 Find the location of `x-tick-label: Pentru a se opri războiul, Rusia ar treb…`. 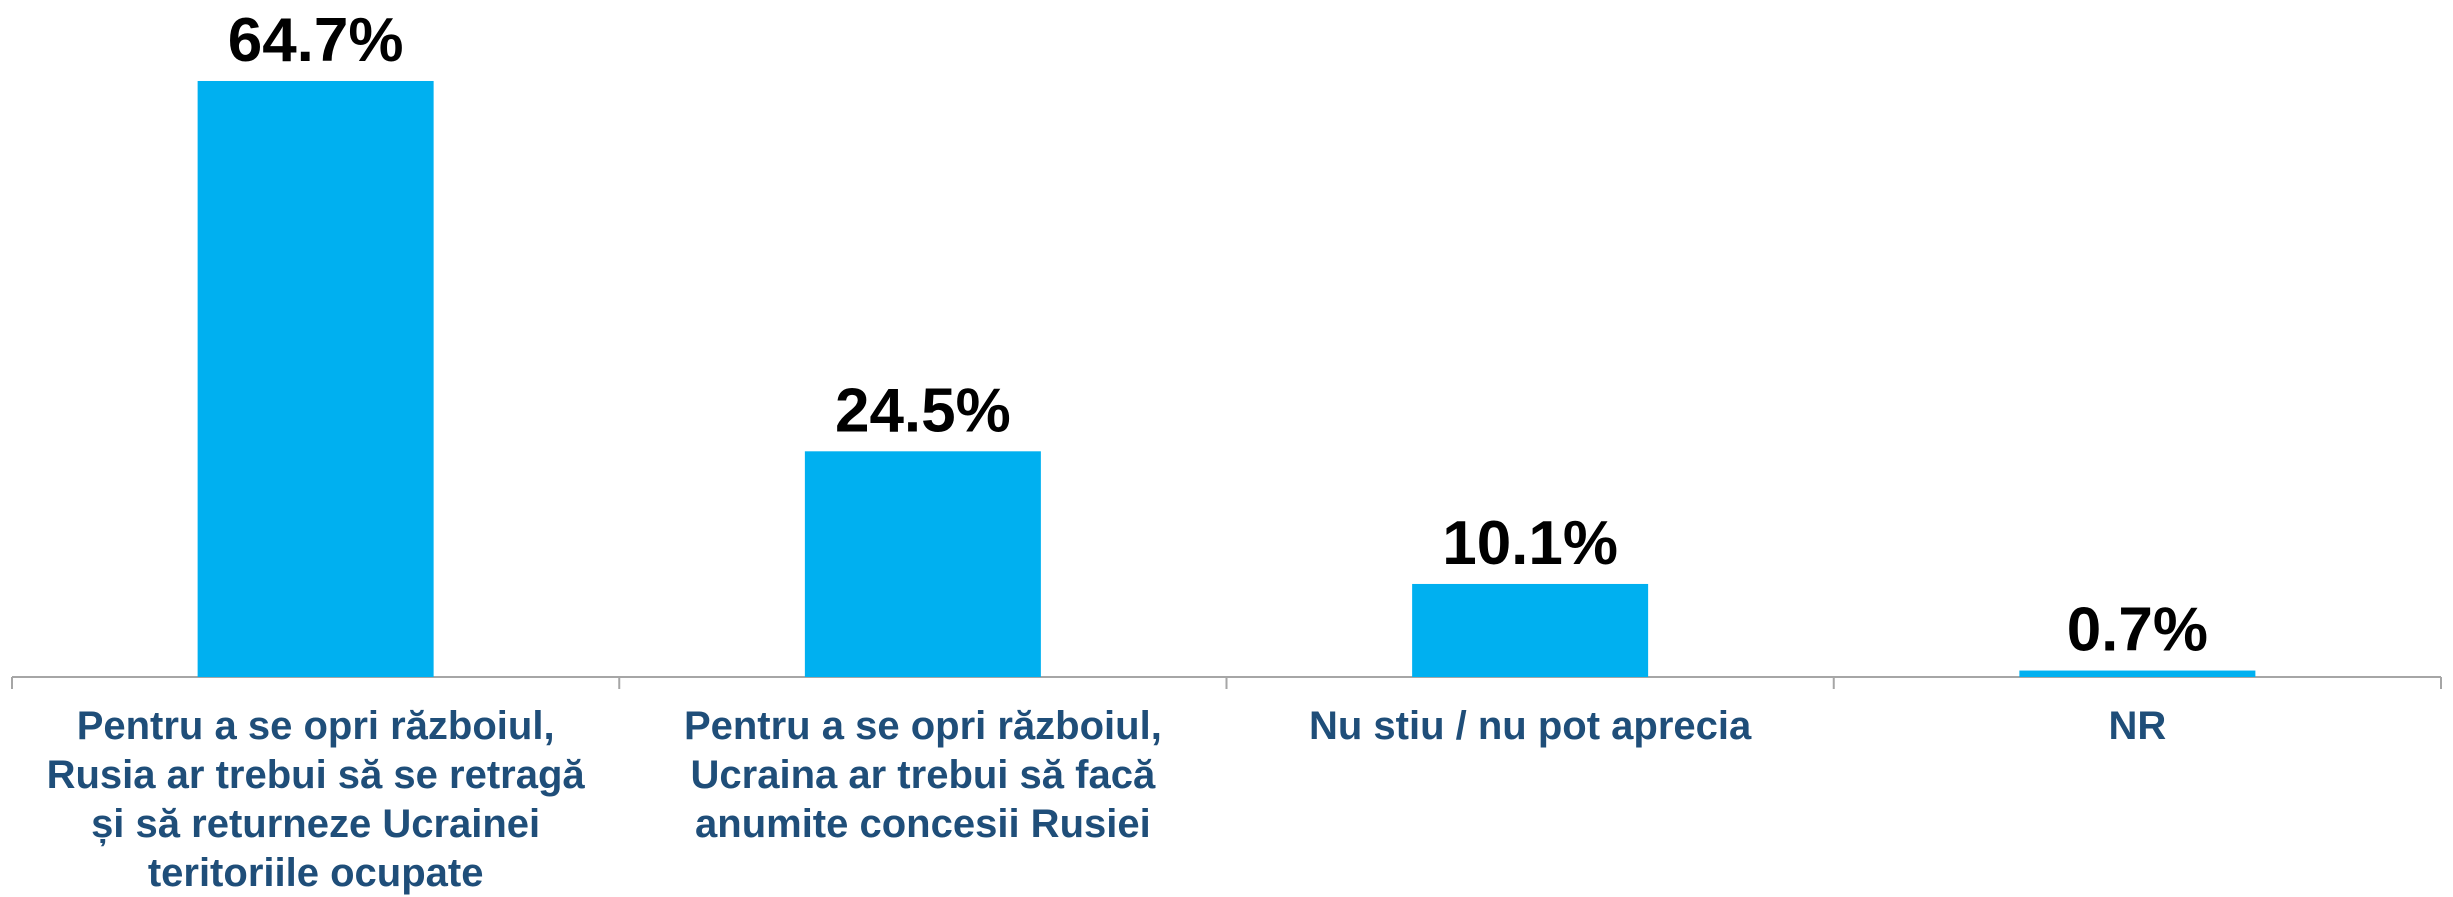

x-tick-label: Pentru a se opri războiul, Rusia ar treb… is located at coordinates (315, 799).